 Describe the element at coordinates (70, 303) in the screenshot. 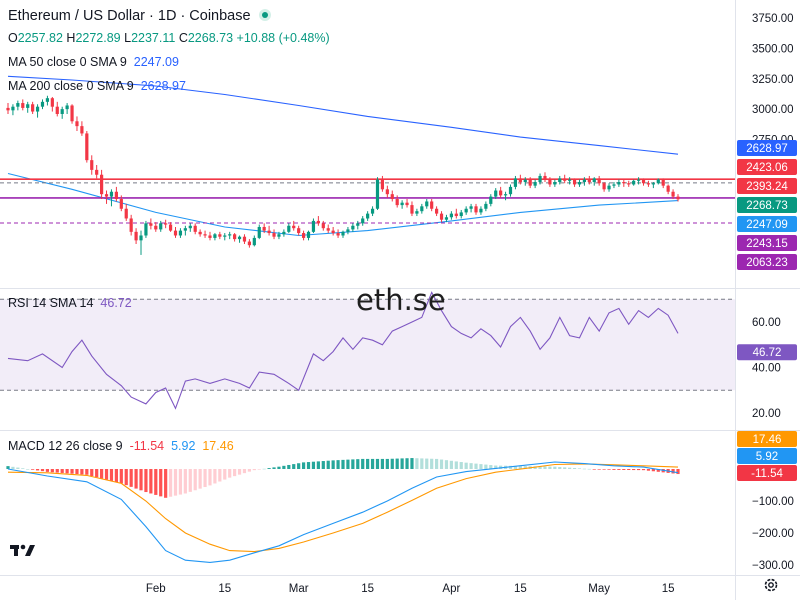

I see `rsi-legend: RSI 14 SMA 14 46.72` at that location.